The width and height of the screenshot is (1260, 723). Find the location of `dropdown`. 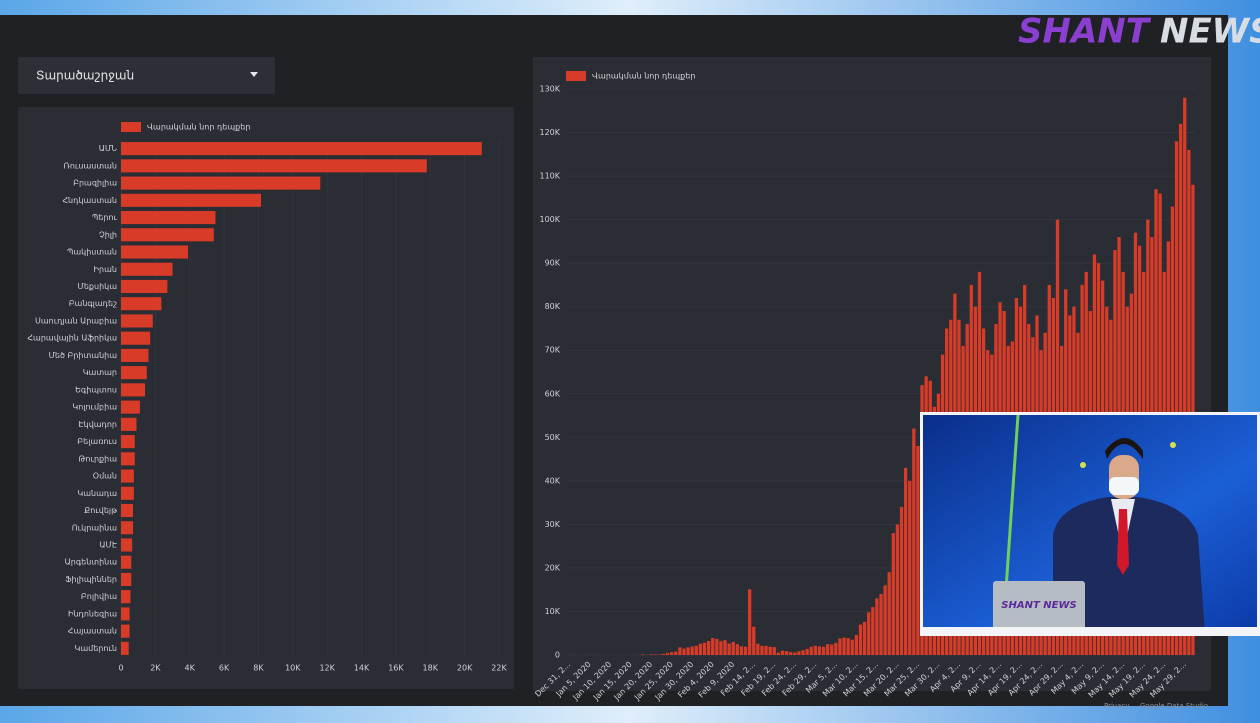

dropdown is located at coordinates (146, 75).